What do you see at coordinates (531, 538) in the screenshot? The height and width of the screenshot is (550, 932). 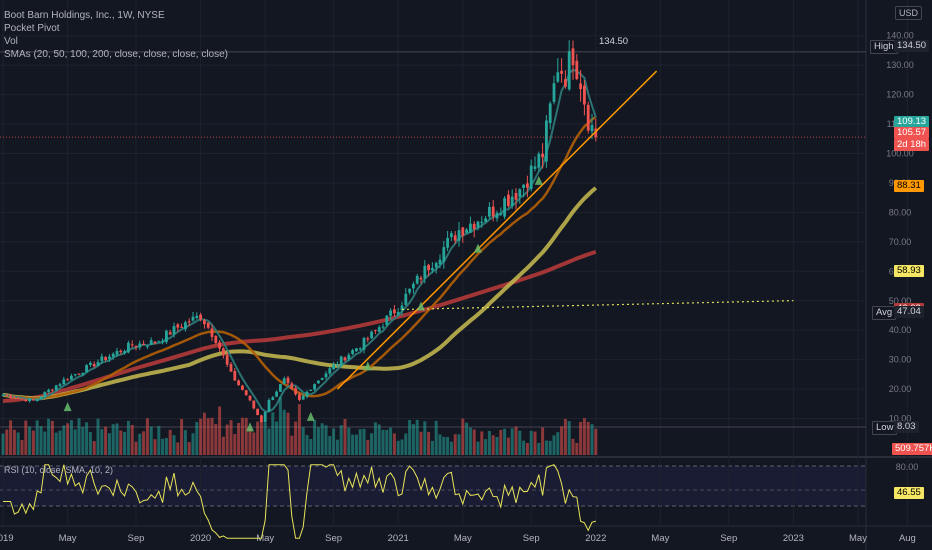 I see `time-tick-label: Sep` at bounding box center [531, 538].